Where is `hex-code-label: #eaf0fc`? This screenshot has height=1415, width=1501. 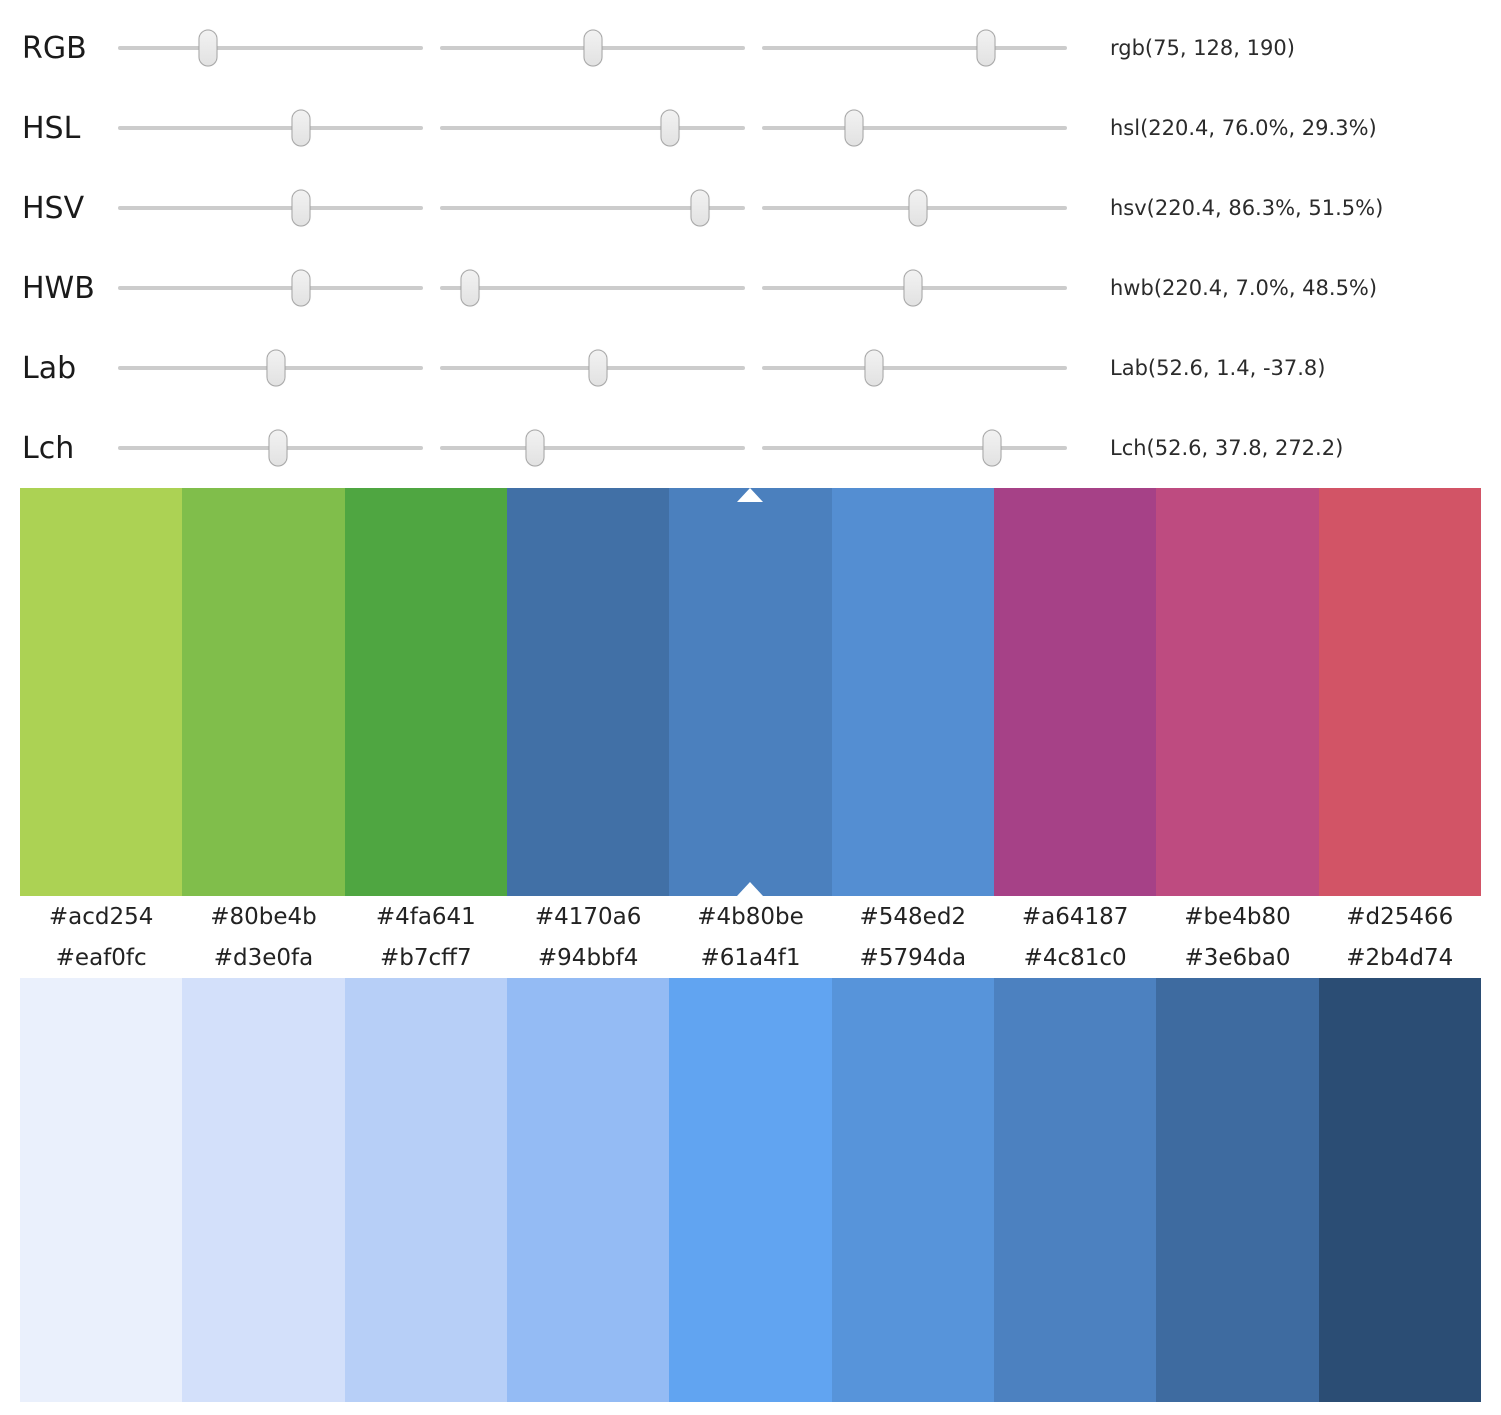
hex-code-label: #eaf0fc is located at coordinates (101, 958).